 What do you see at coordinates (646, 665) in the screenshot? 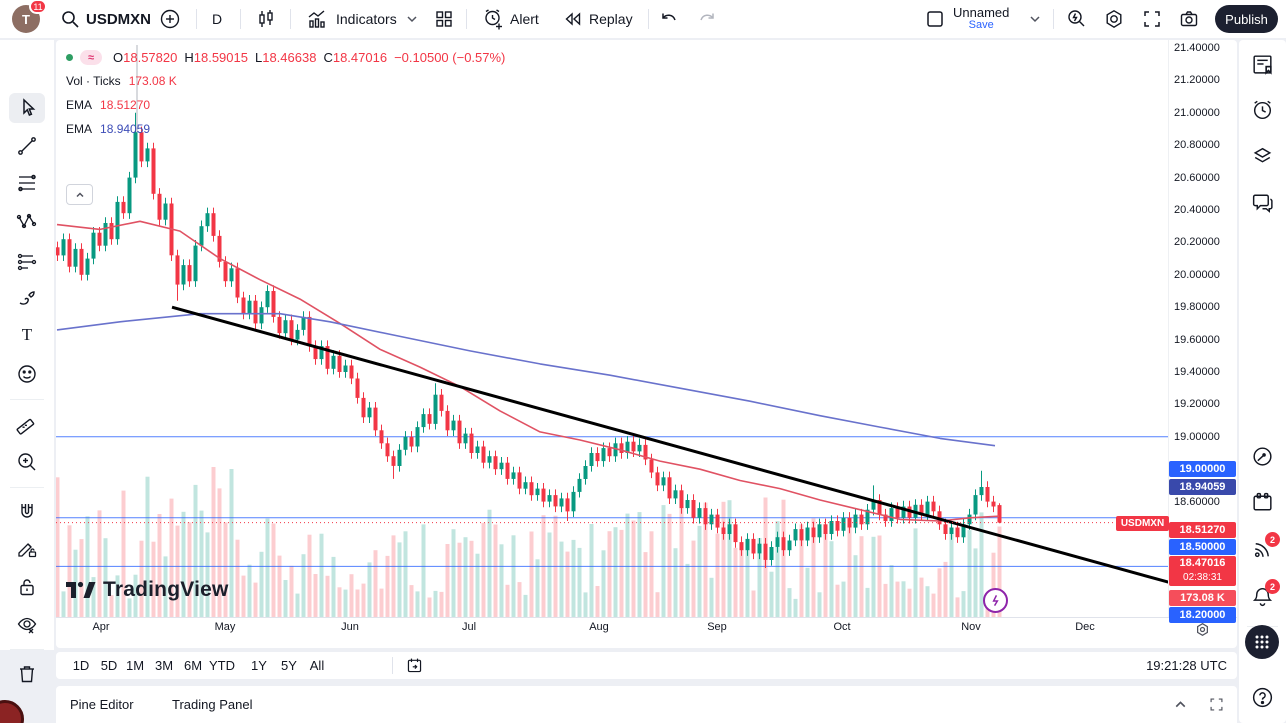
I see `range-toolbar: 1D 5D 1M 3M 6M YTD 1Y 5Y All 19:21:28 UTC` at bounding box center [646, 665].